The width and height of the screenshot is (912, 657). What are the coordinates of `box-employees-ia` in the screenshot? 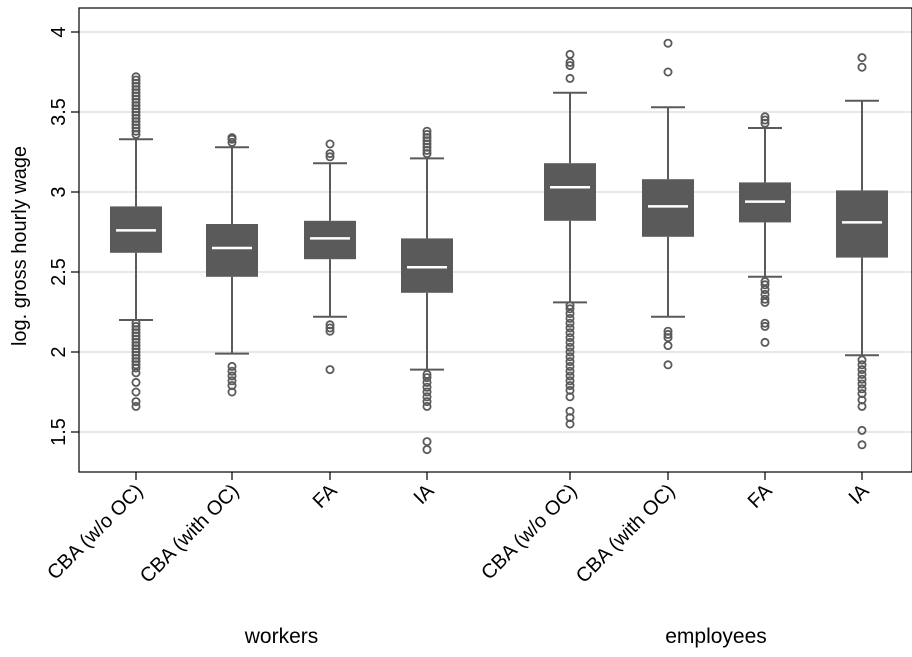 It's located at (862, 251).